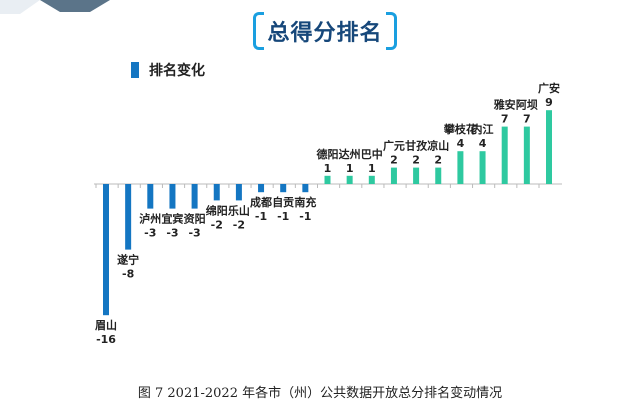  What do you see at coordinates (261, 188) in the screenshot?
I see `bar-成都` at bounding box center [261, 188].